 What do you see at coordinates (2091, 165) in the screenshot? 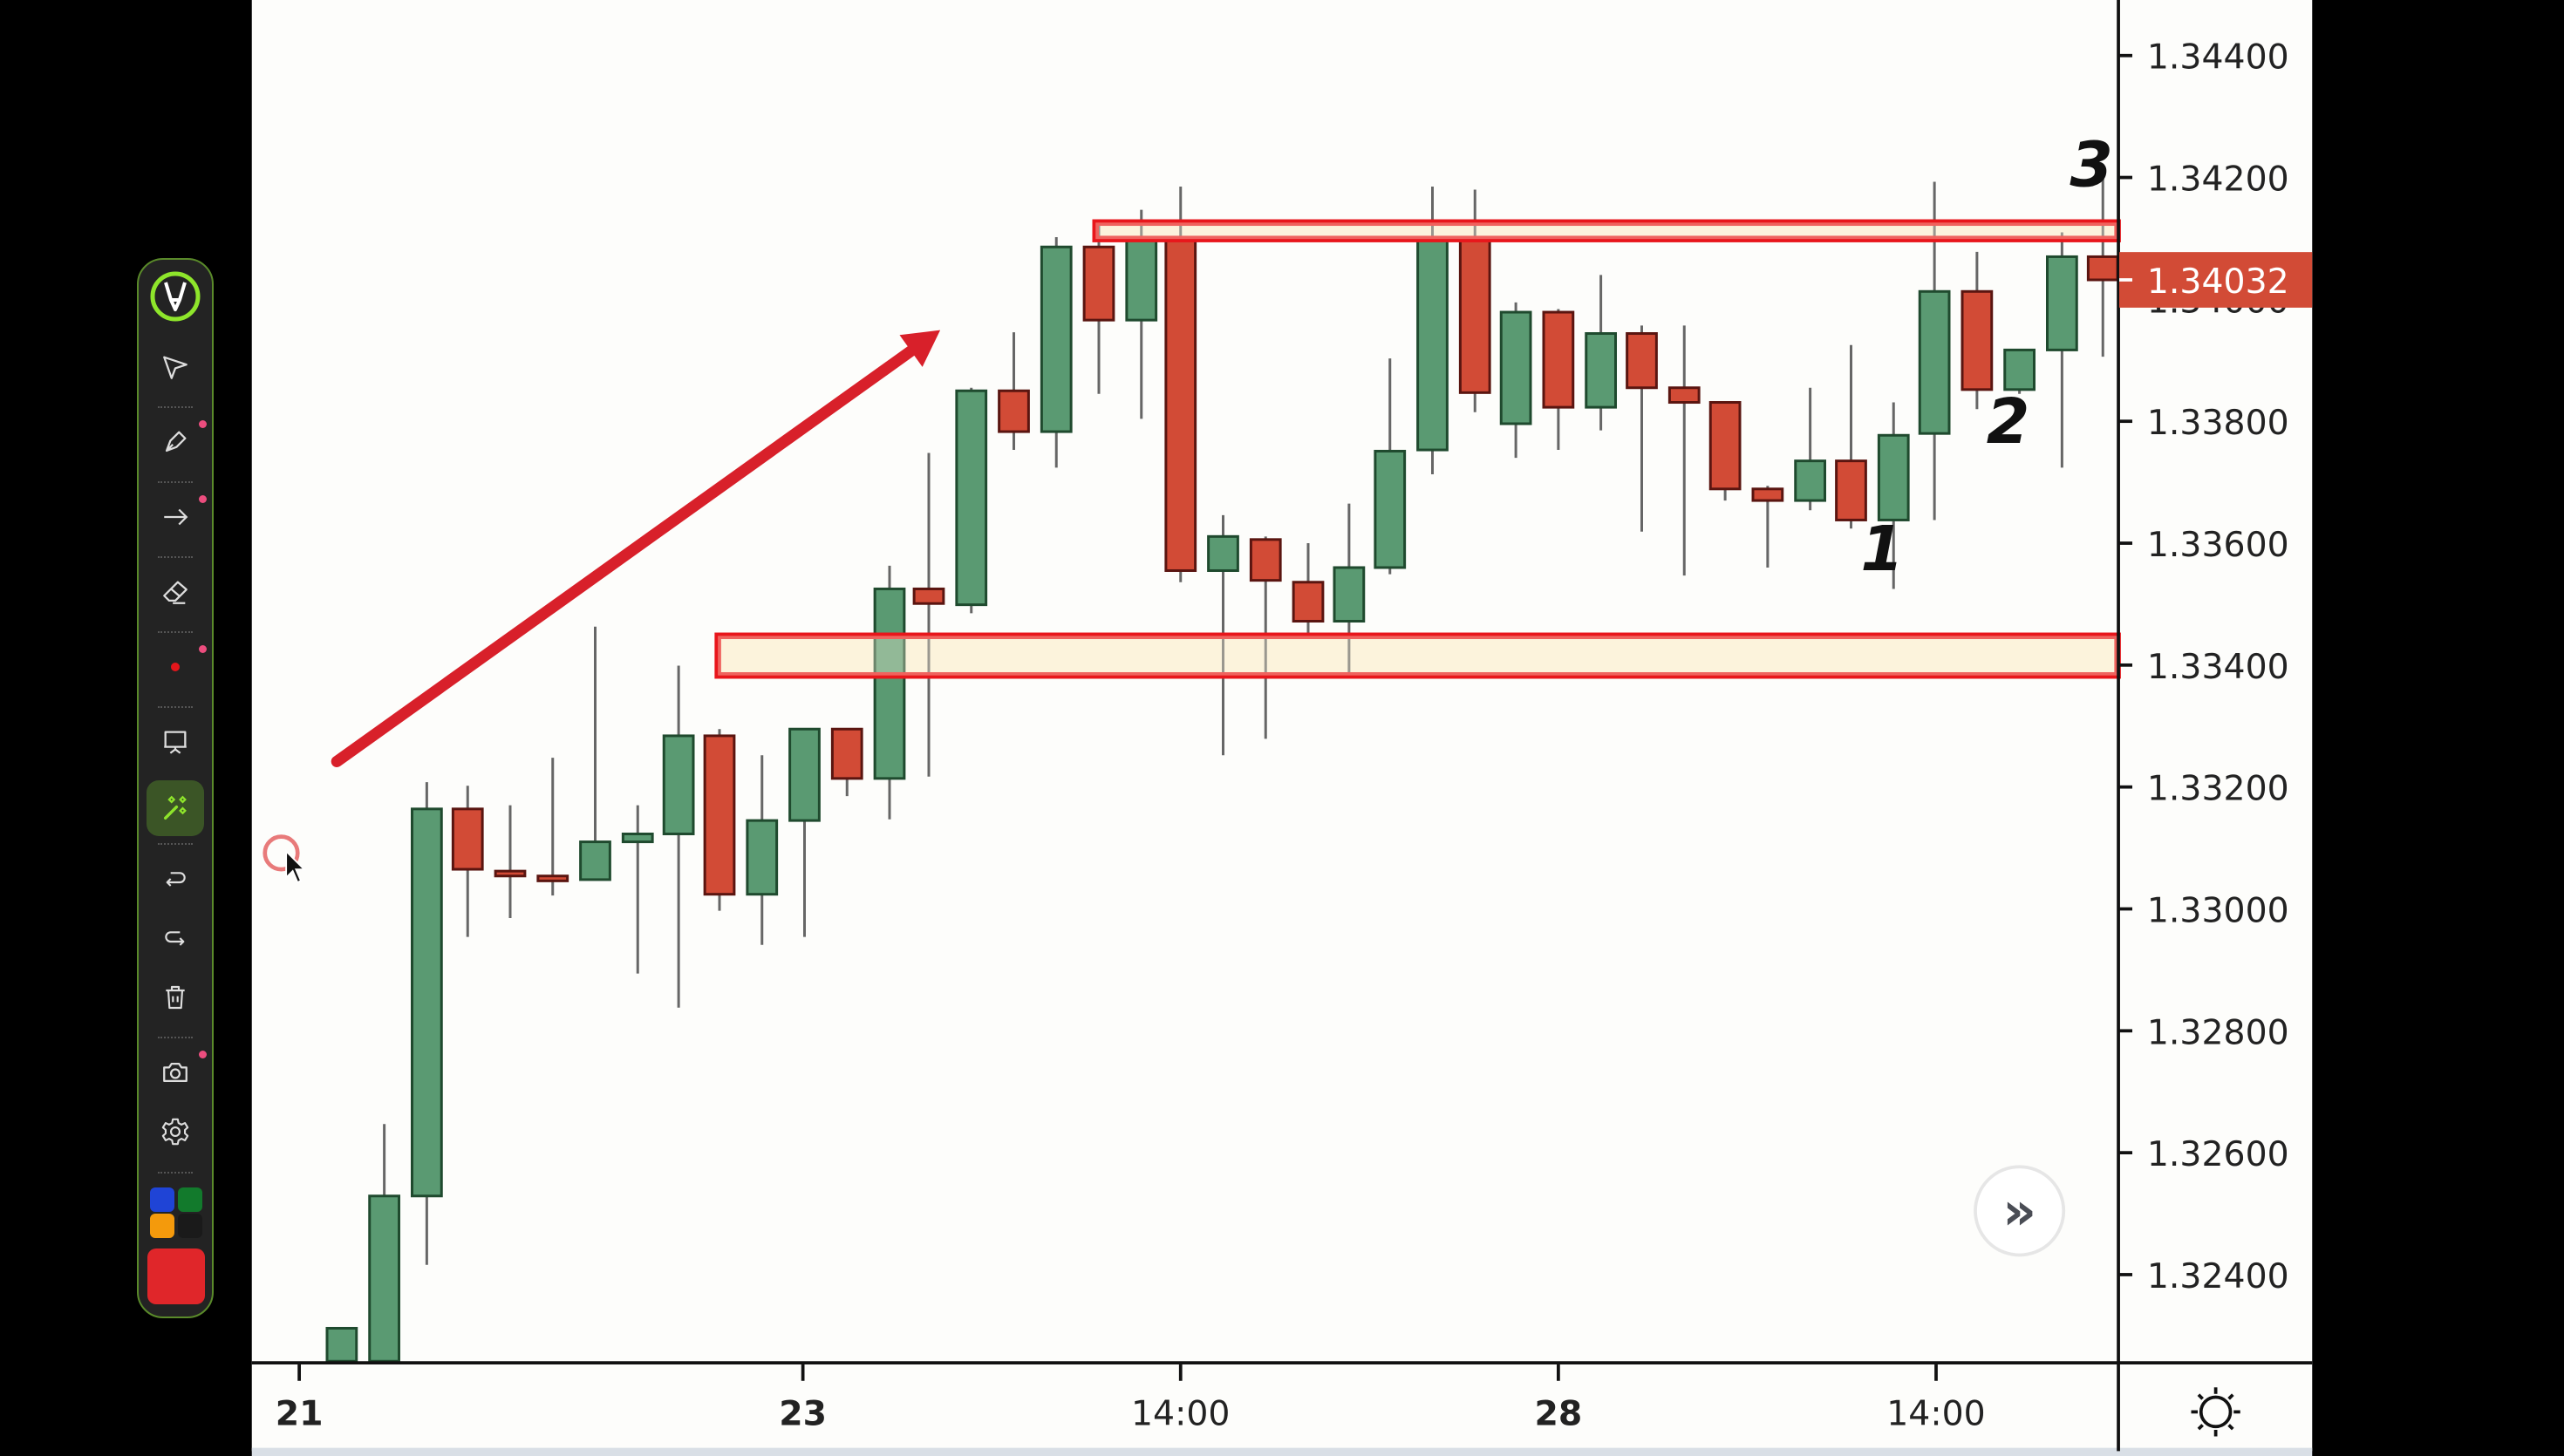
I see `annotation-label-3: 3` at bounding box center [2091, 165].